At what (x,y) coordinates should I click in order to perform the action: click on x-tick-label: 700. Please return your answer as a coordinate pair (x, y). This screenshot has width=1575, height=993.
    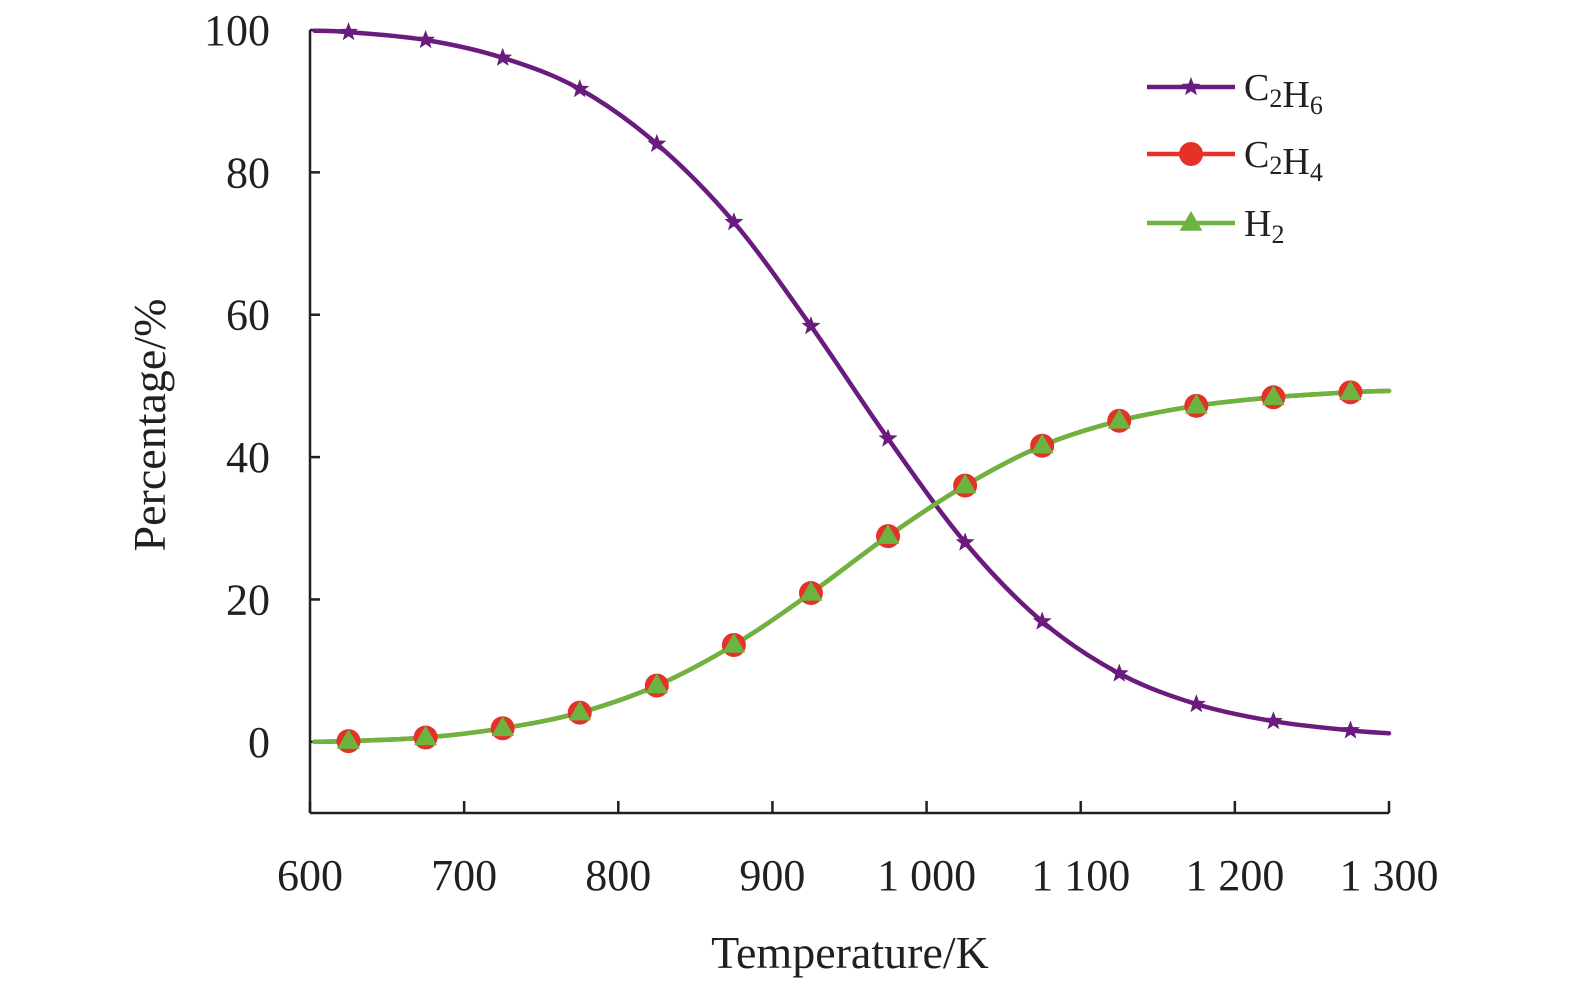
    Looking at the image, I should click on (464, 875).